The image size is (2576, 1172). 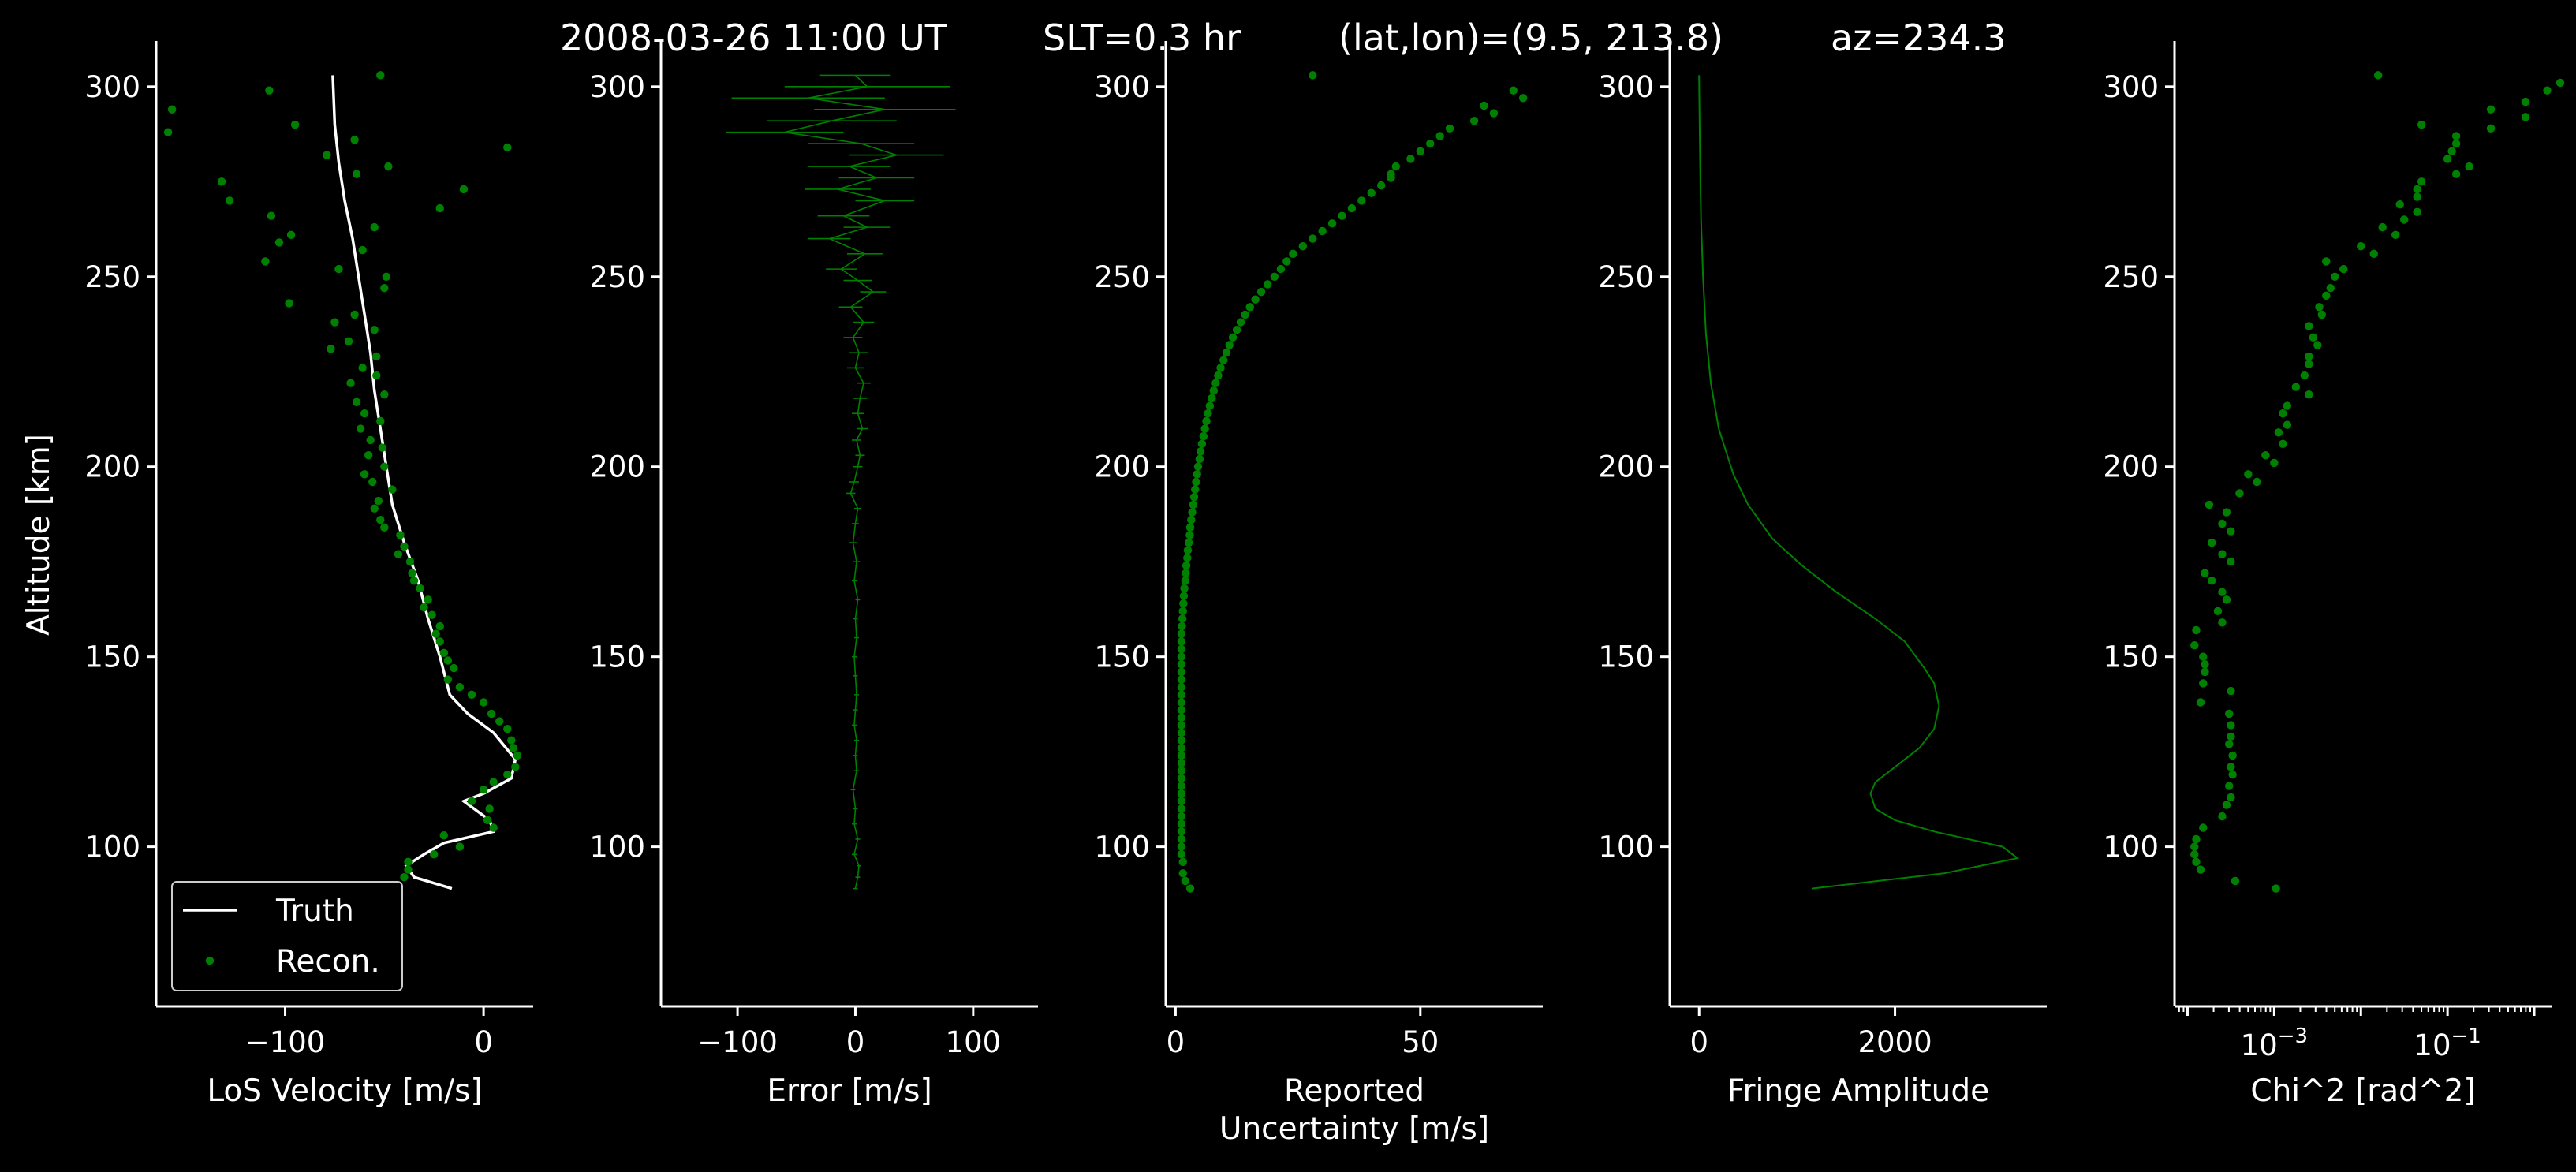 I want to click on x-axis-label: Uncertainty [m/s], so click(x=1354, y=1129).